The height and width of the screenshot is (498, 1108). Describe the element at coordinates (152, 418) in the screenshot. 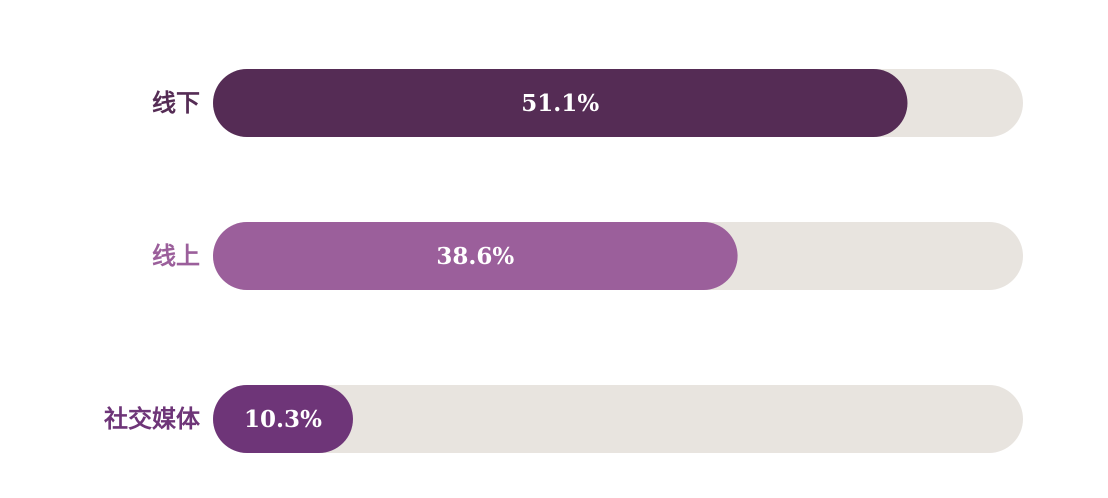

I see `category-label-2: 社交媒体` at that location.